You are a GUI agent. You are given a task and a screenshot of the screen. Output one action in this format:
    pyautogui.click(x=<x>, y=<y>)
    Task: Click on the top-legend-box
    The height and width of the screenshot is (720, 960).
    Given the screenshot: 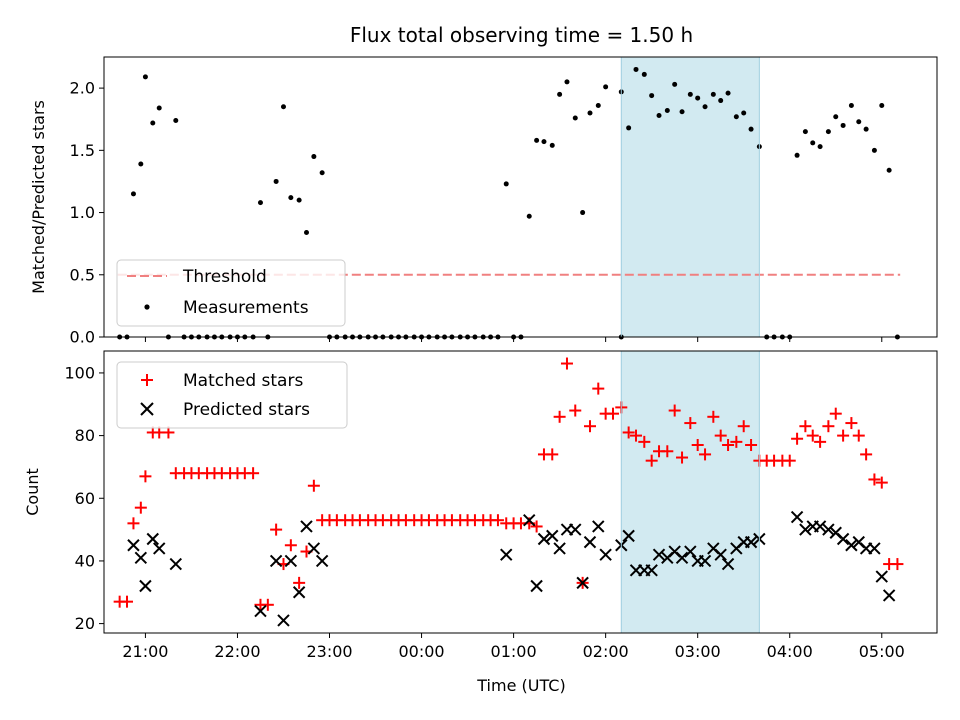 What is the action you would take?
    pyautogui.click(x=231, y=293)
    